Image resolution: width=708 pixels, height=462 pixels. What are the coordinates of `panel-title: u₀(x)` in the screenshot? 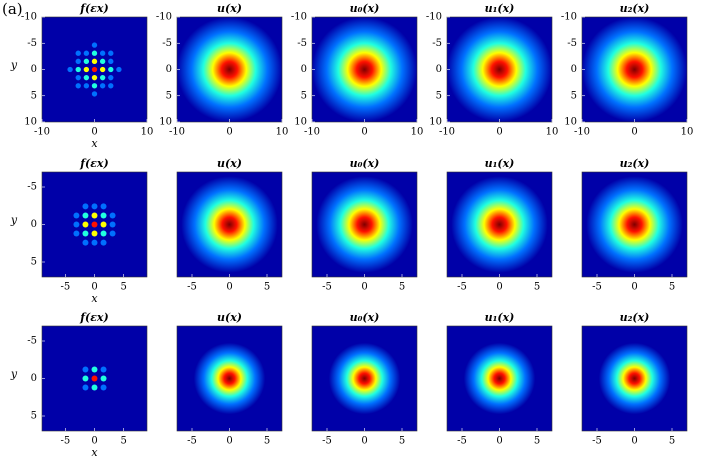 It's located at (365, 317).